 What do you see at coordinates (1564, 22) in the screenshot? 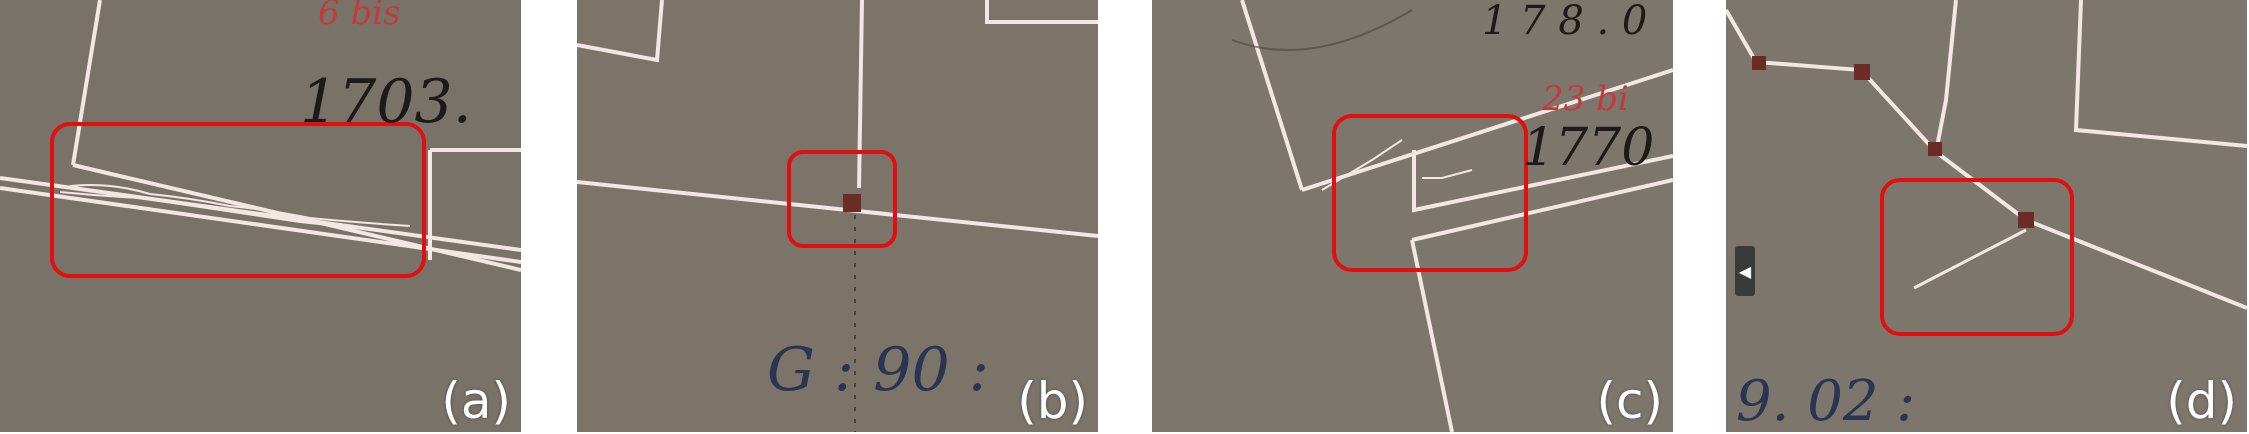
I see `black-ink-text-top: 1 7 8 . 0` at bounding box center [1564, 22].